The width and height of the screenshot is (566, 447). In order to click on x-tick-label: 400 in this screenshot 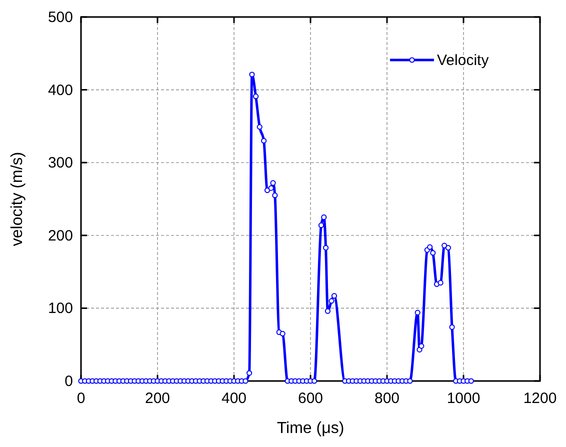, I will do `click(234, 398)`.